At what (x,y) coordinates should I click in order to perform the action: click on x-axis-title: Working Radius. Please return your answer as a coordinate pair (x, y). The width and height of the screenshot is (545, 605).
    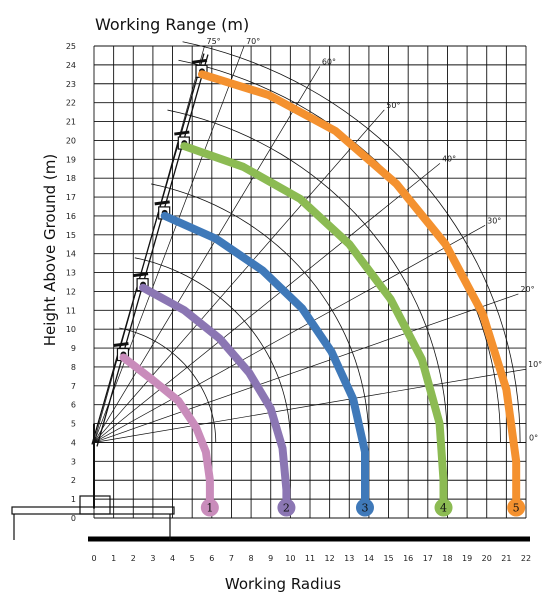
    Looking at the image, I should click on (283, 584).